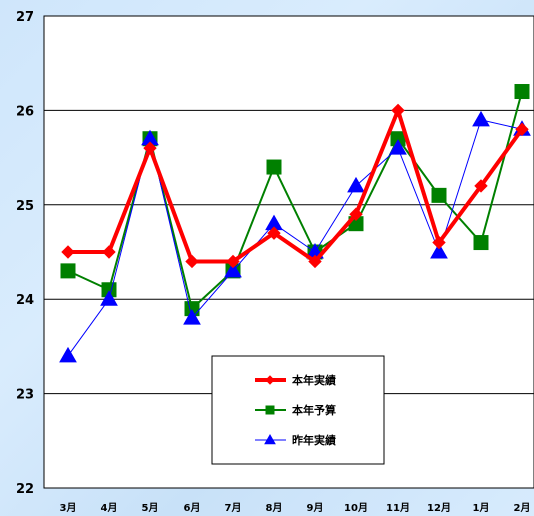 The width and height of the screenshot is (534, 516). Describe the element at coordinates (295, 508) in the screenshot. I see `x-axis-labels: 3月 4月 5月 6月 7月 8月 9月 10月 11月 12月 1月 2月` at that location.